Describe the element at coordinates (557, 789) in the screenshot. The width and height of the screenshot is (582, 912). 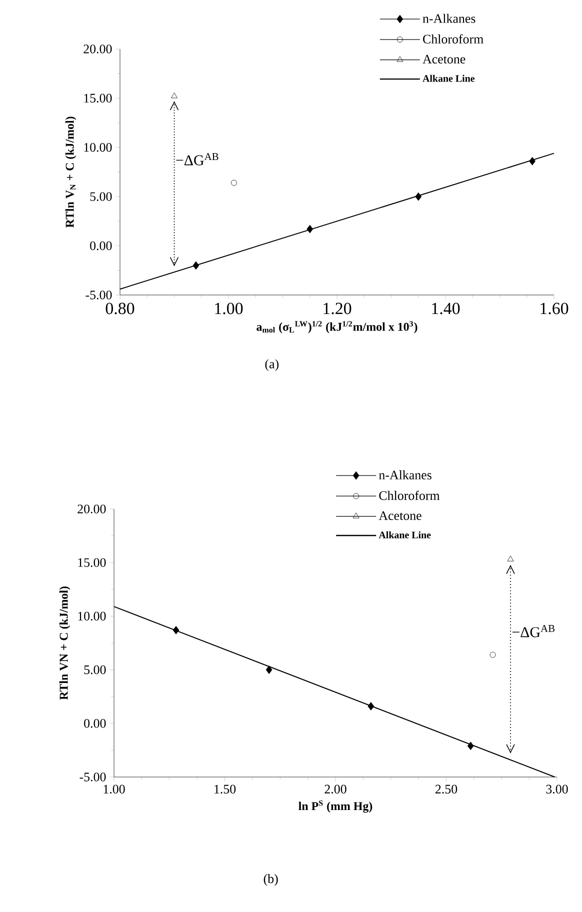
I see `x-tick-label: 3.00` at that location.